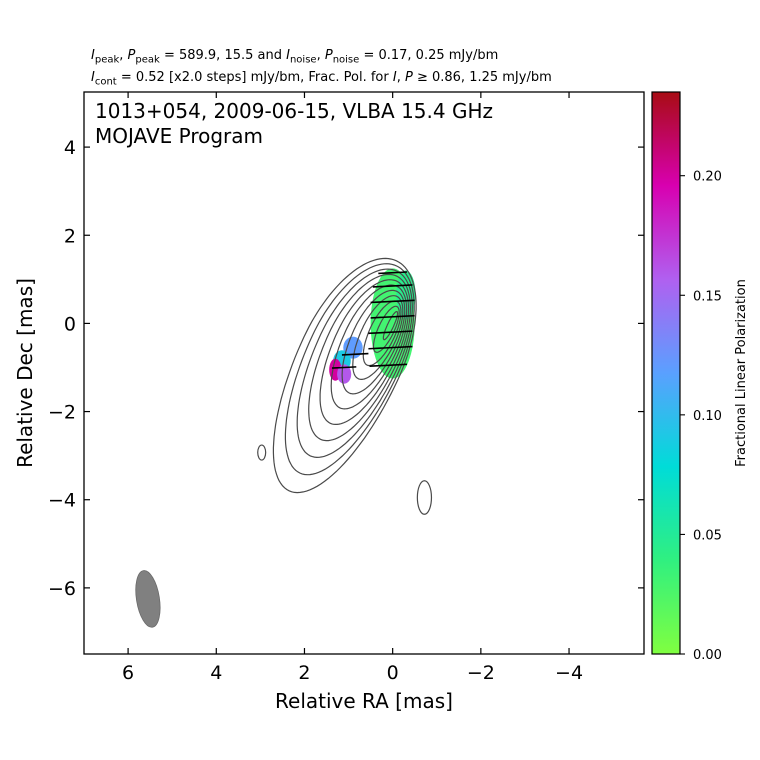  I want to click on y-tick-label-1: 2, so click(70, 236).